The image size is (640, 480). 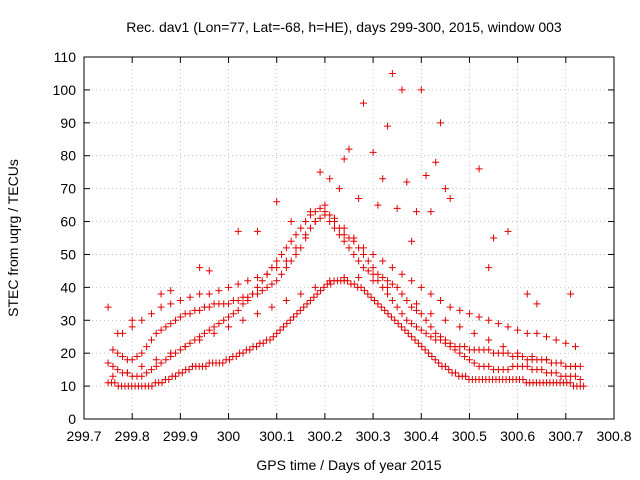 I want to click on x-tick-label: 300.1, so click(x=276, y=436).